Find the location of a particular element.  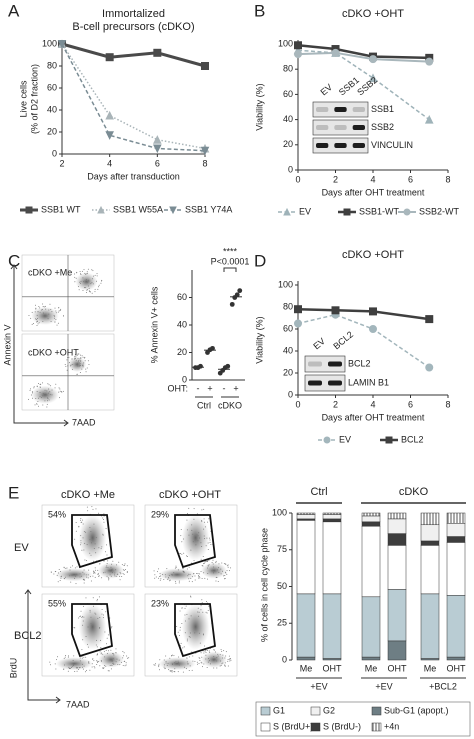

facs-axis-label: BrdU is located at coordinates (13, 668).